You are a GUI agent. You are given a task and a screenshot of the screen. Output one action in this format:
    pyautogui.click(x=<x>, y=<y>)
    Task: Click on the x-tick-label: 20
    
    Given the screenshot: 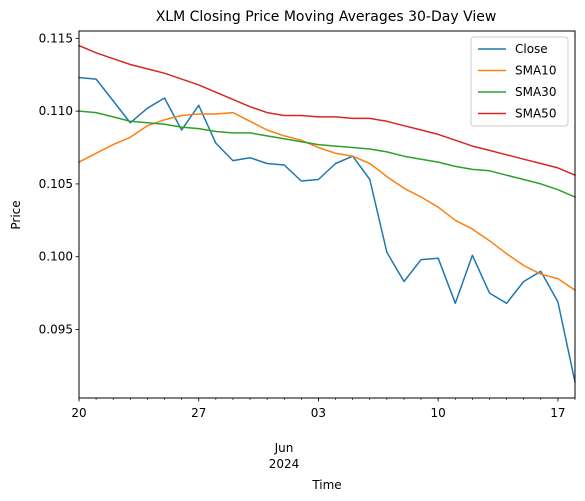 What is the action you would take?
    pyautogui.click(x=78, y=413)
    